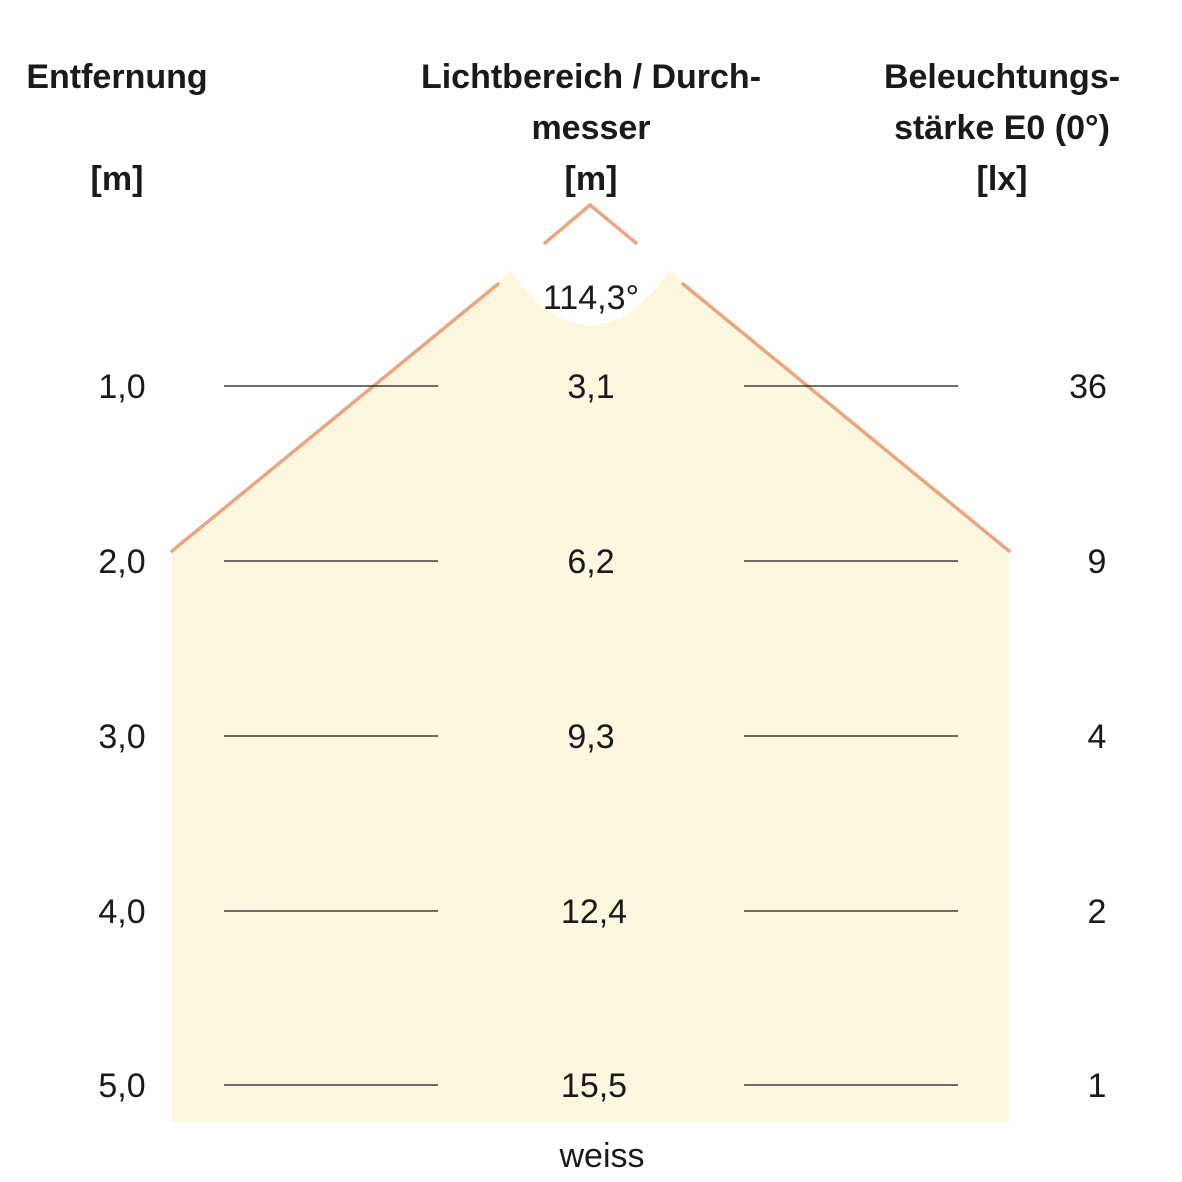 This screenshot has width=1182, height=1182. I want to click on illuminance-unit: [lx], so click(1002, 179).